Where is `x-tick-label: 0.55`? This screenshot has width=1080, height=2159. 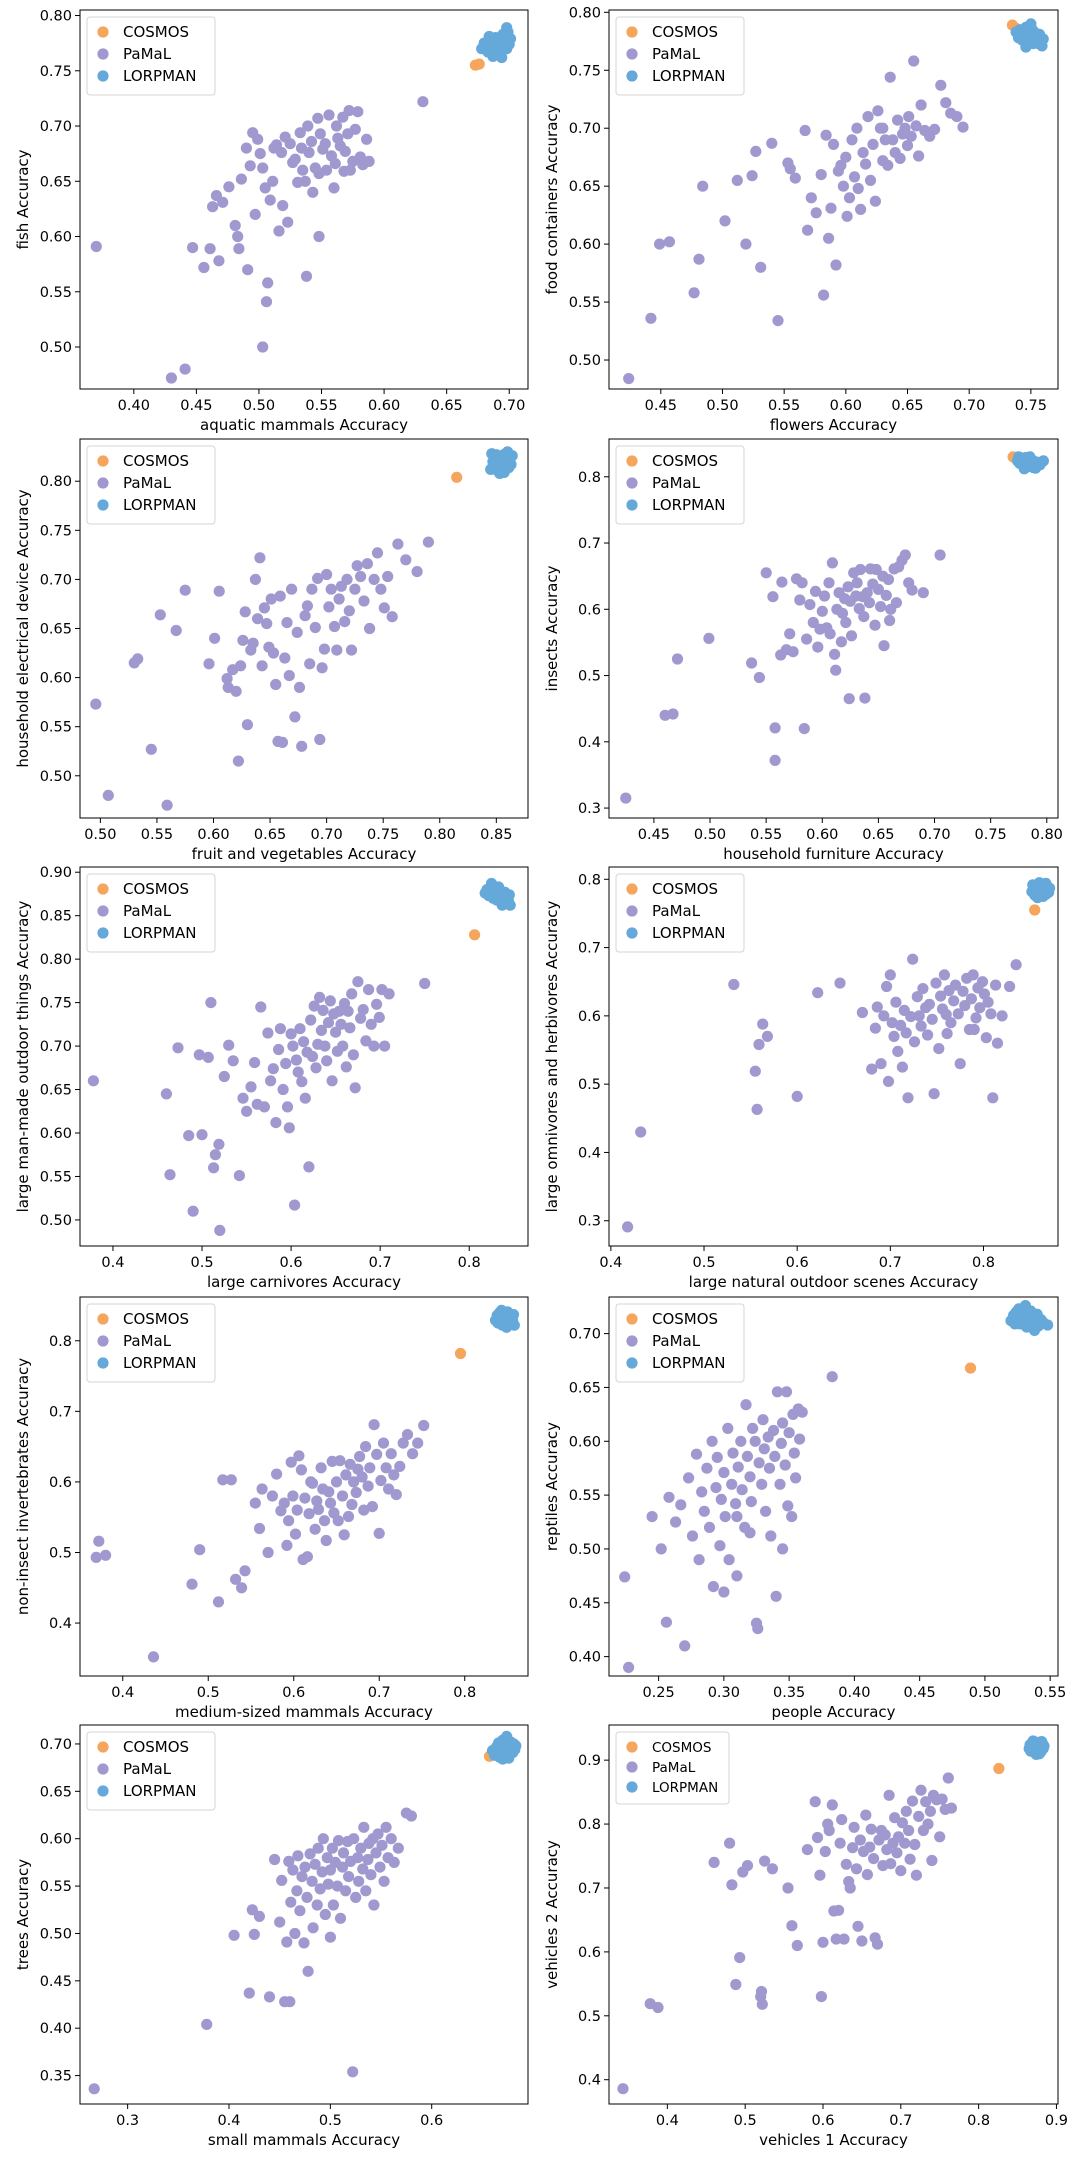 x-tick-label: 0.55 is located at coordinates (157, 835).